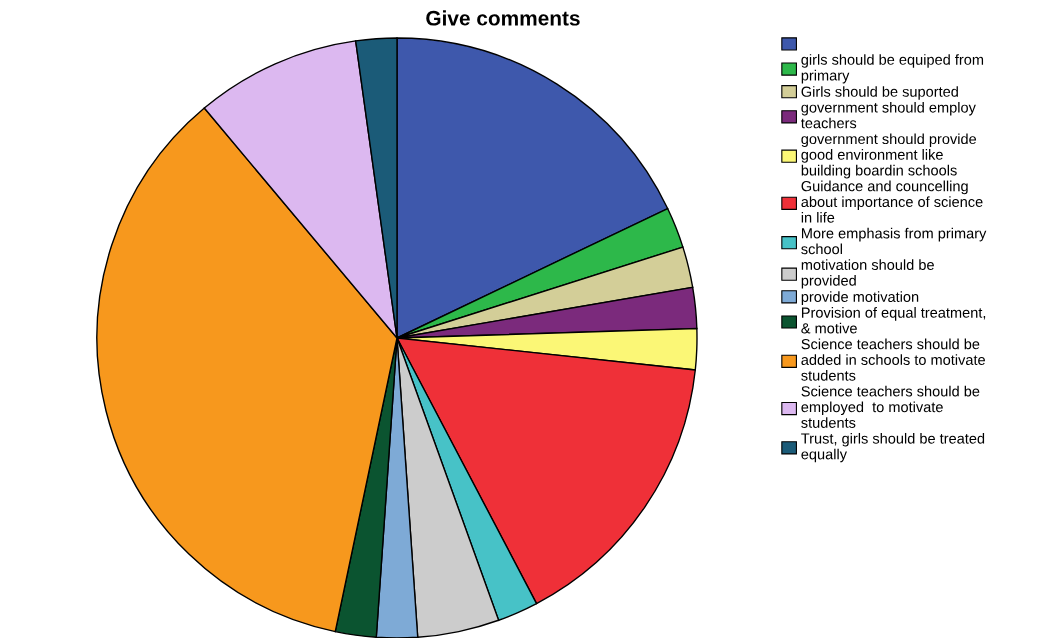  Describe the element at coordinates (892, 201) in the screenshot. I see `legend-label: Guidance and councelling about importance of science in life` at that location.